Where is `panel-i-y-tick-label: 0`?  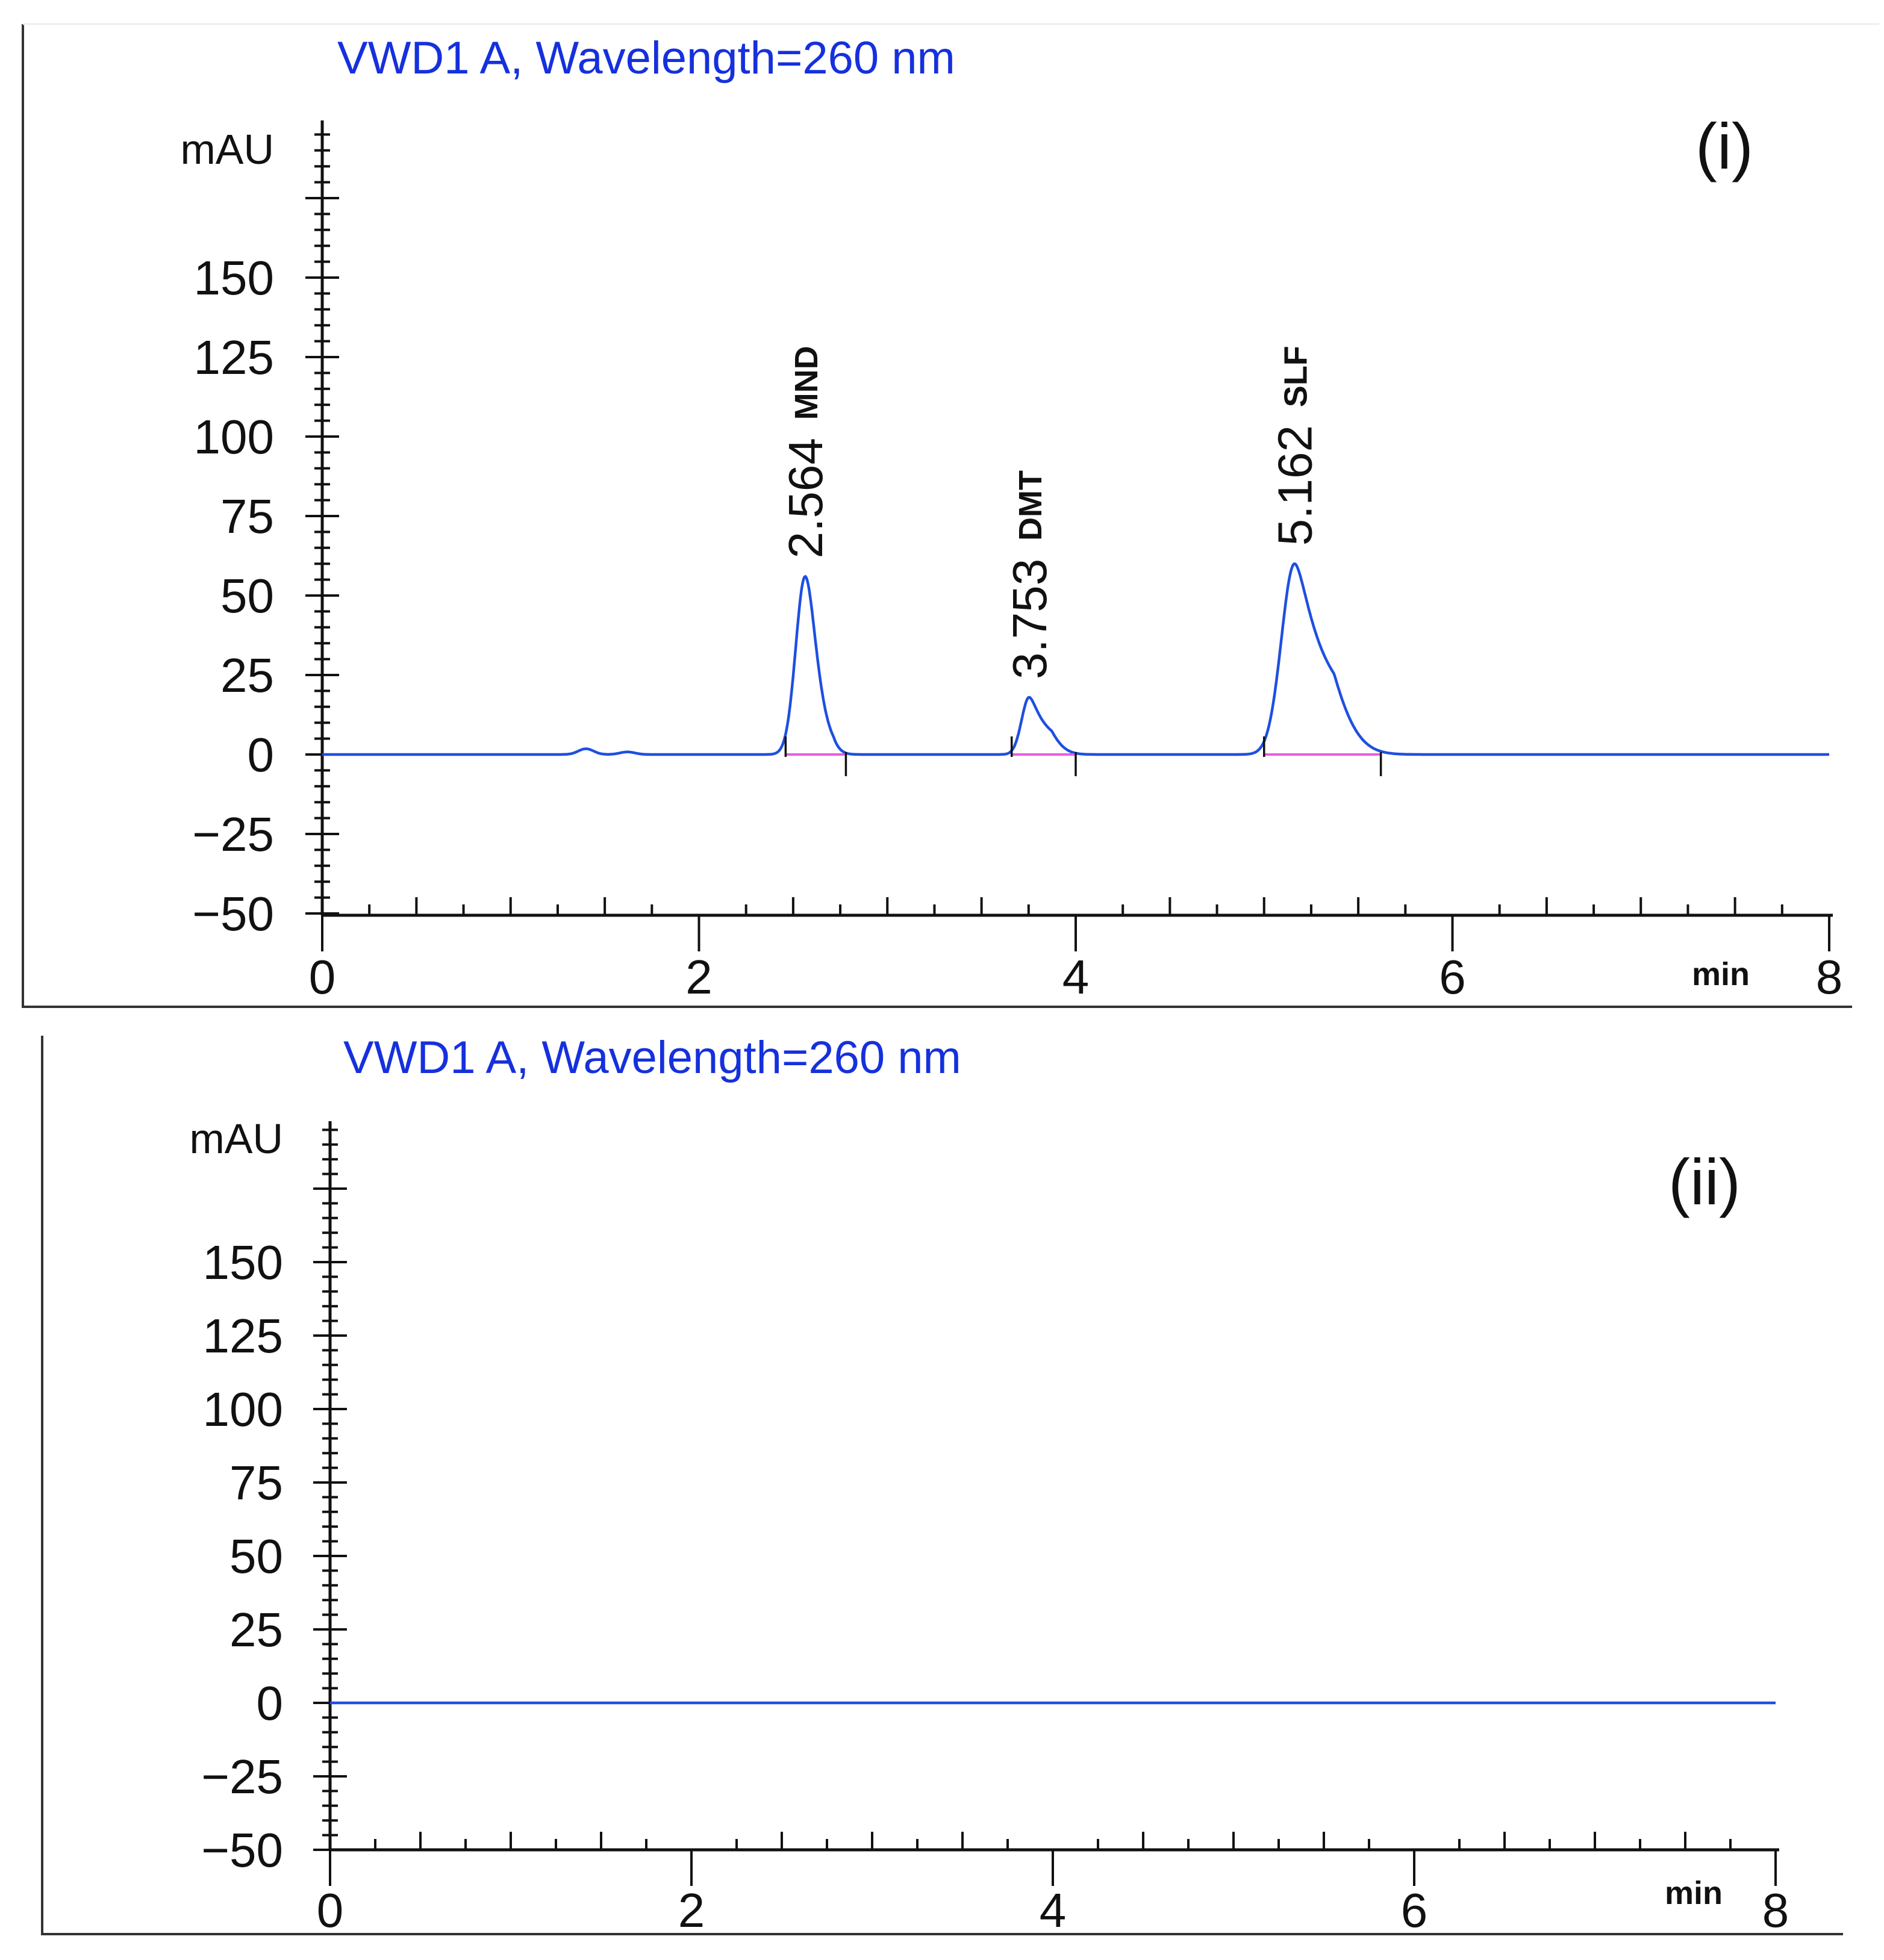 panel-i-y-tick-label: 0 is located at coordinates (261, 755).